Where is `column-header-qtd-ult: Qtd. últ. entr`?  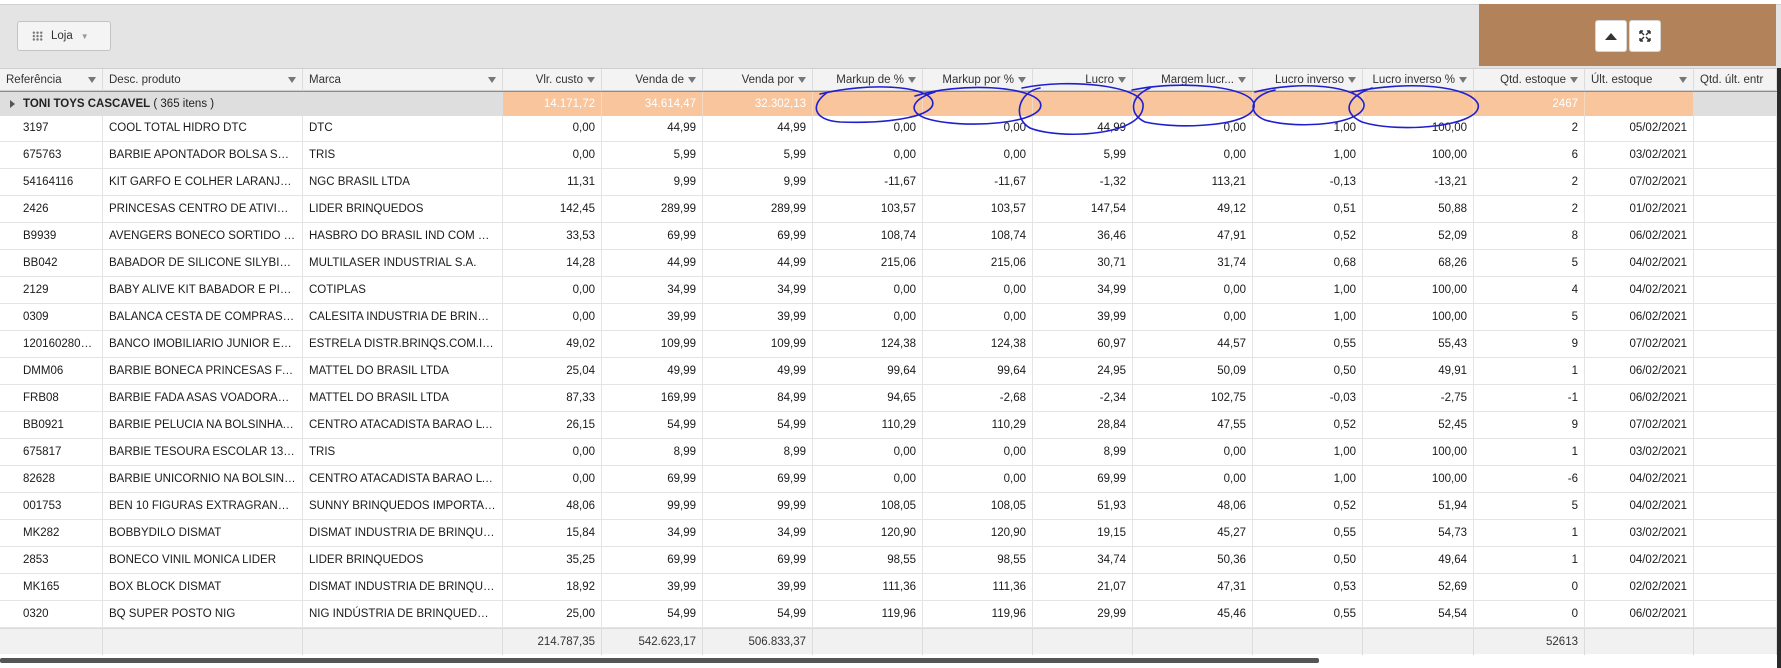
column-header-qtd-ult: Qtd. últ. entr is located at coordinates (1735, 80).